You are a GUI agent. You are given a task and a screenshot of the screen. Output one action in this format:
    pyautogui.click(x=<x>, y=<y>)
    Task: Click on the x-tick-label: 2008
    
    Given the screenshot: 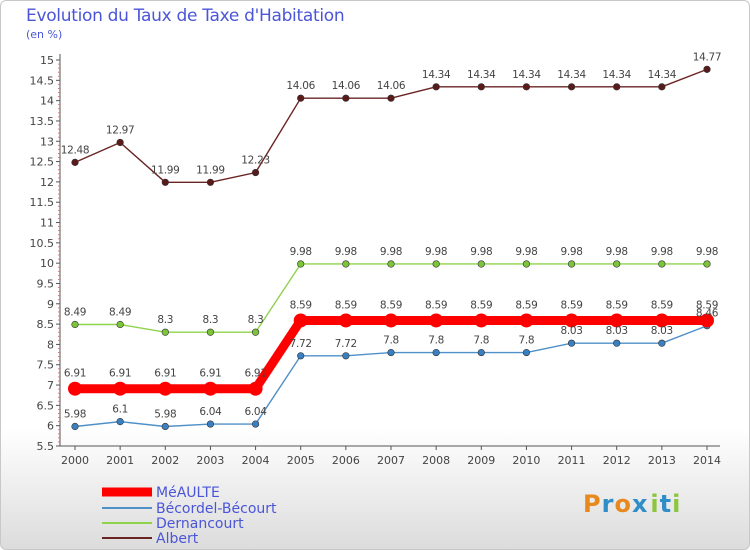 What is the action you would take?
    pyautogui.click(x=436, y=460)
    